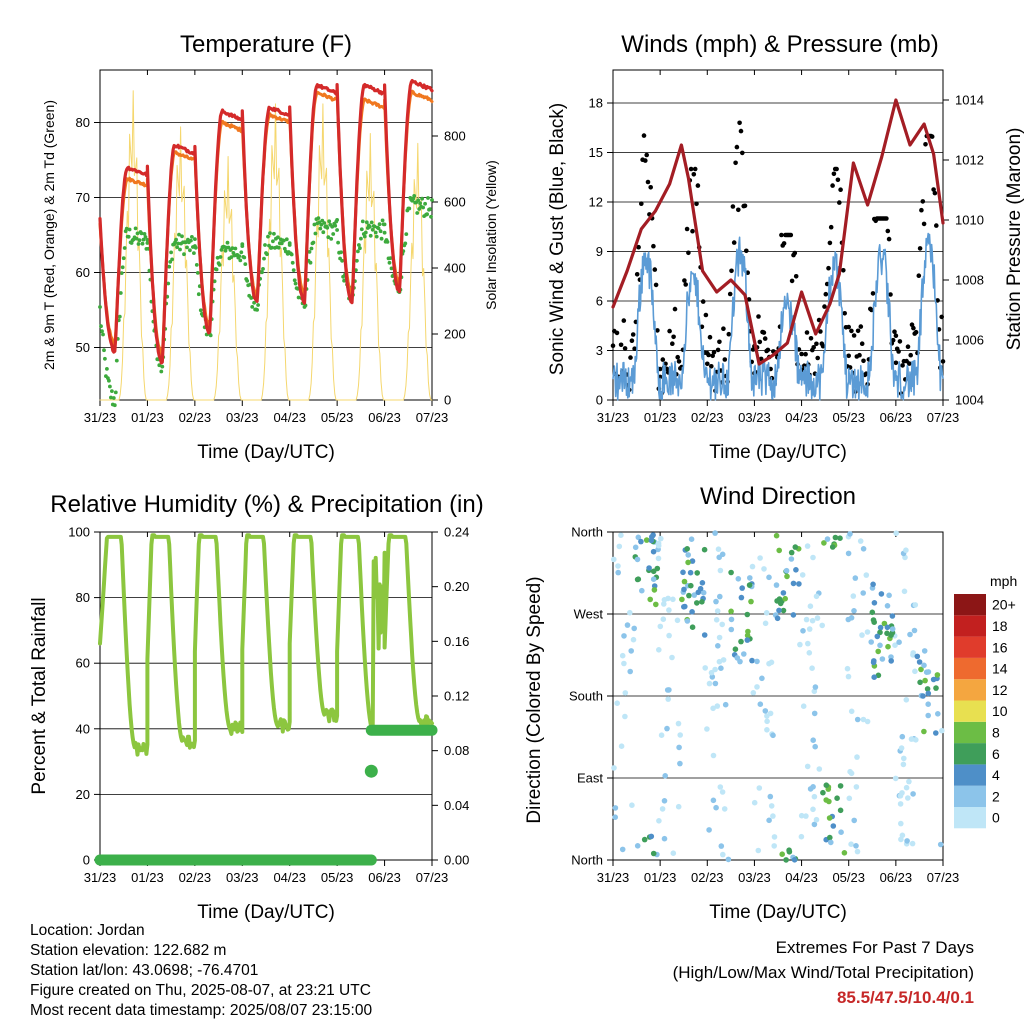 This screenshot has width=1024, height=1024. I want to click on humidity-x-tick-label: 03/23, so click(242, 877).